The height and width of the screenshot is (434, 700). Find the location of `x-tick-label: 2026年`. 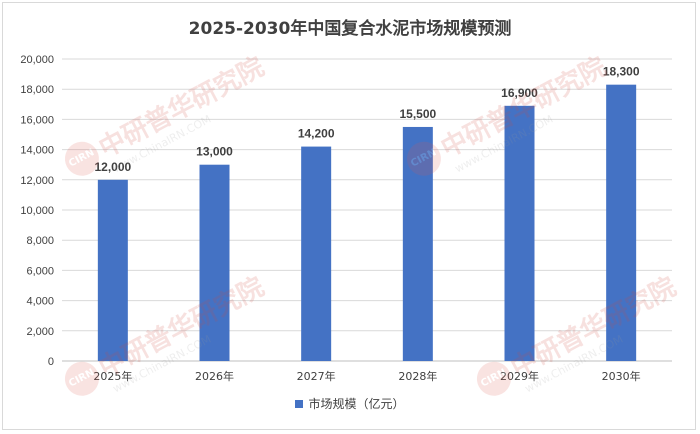

x-tick-label: 2026年 is located at coordinates (214, 376).